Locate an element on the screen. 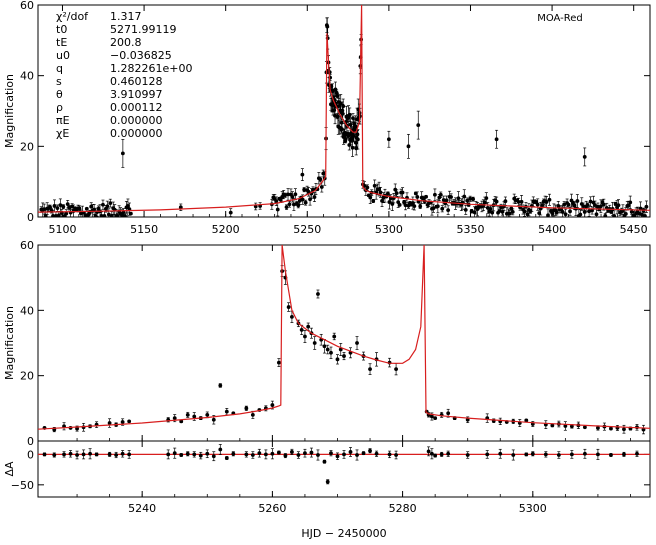 The height and width of the screenshot is (545, 656). middle-ytick-label: 60 is located at coordinates (27, 245).